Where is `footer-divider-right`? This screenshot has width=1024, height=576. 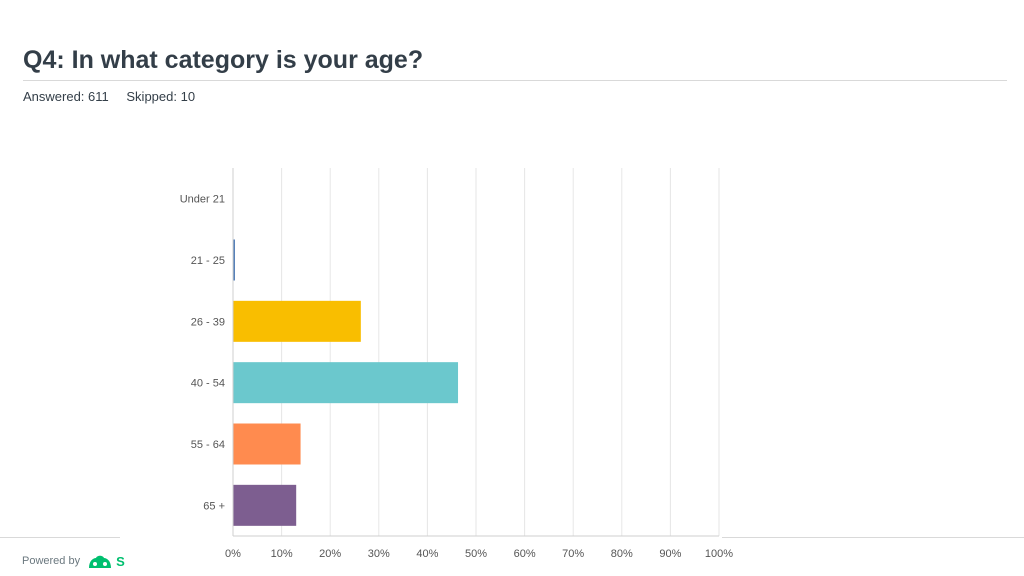
footer-divider-right is located at coordinates (873, 537).